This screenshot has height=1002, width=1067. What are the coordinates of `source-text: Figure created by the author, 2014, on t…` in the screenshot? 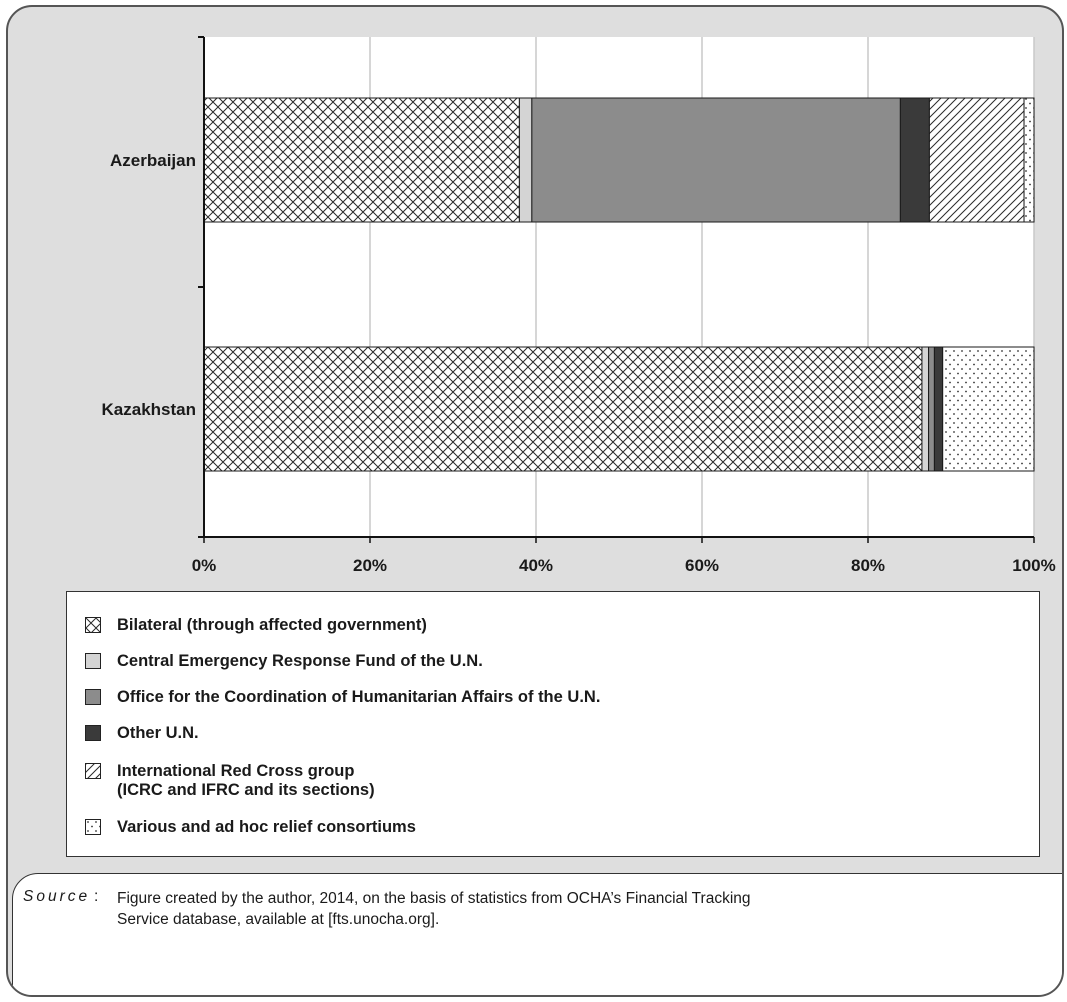 It's located at (434, 909).